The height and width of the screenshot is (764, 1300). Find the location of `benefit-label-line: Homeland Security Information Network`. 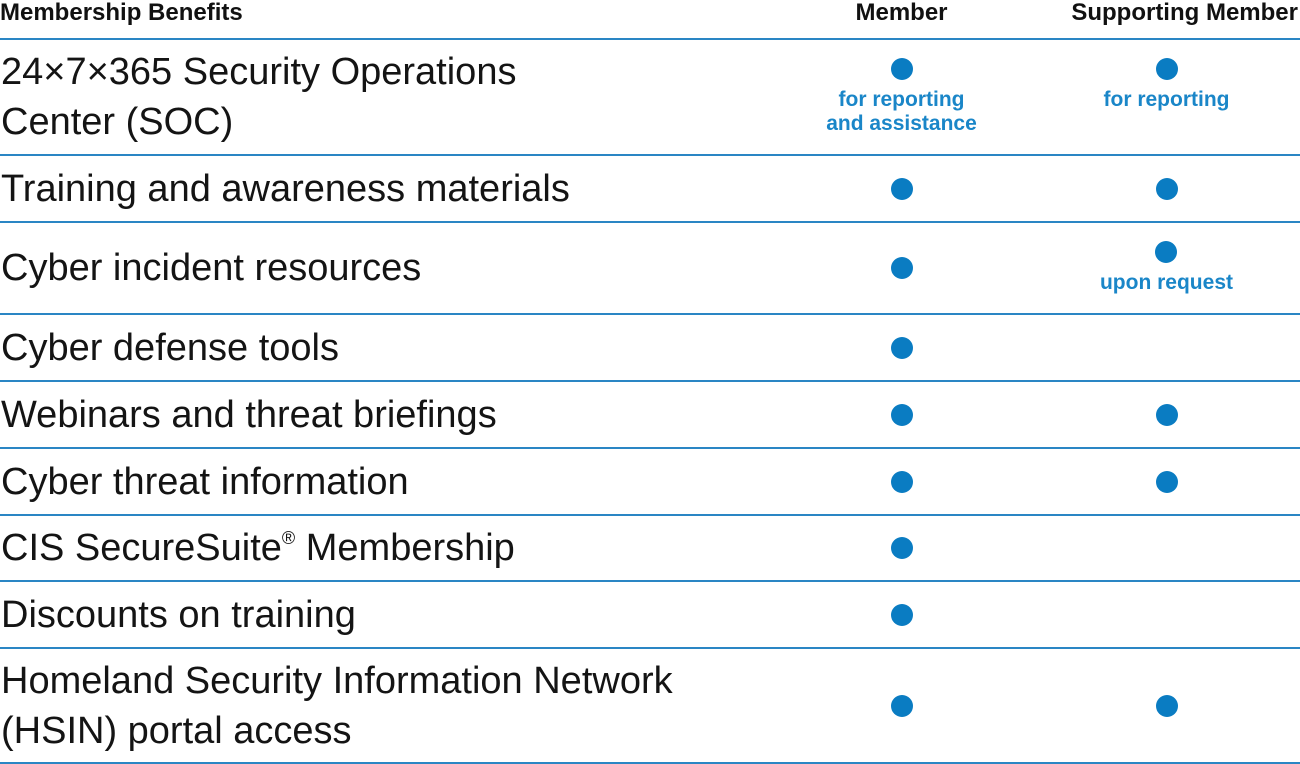

benefit-label-line: Homeland Security Information Network is located at coordinates (337, 680).